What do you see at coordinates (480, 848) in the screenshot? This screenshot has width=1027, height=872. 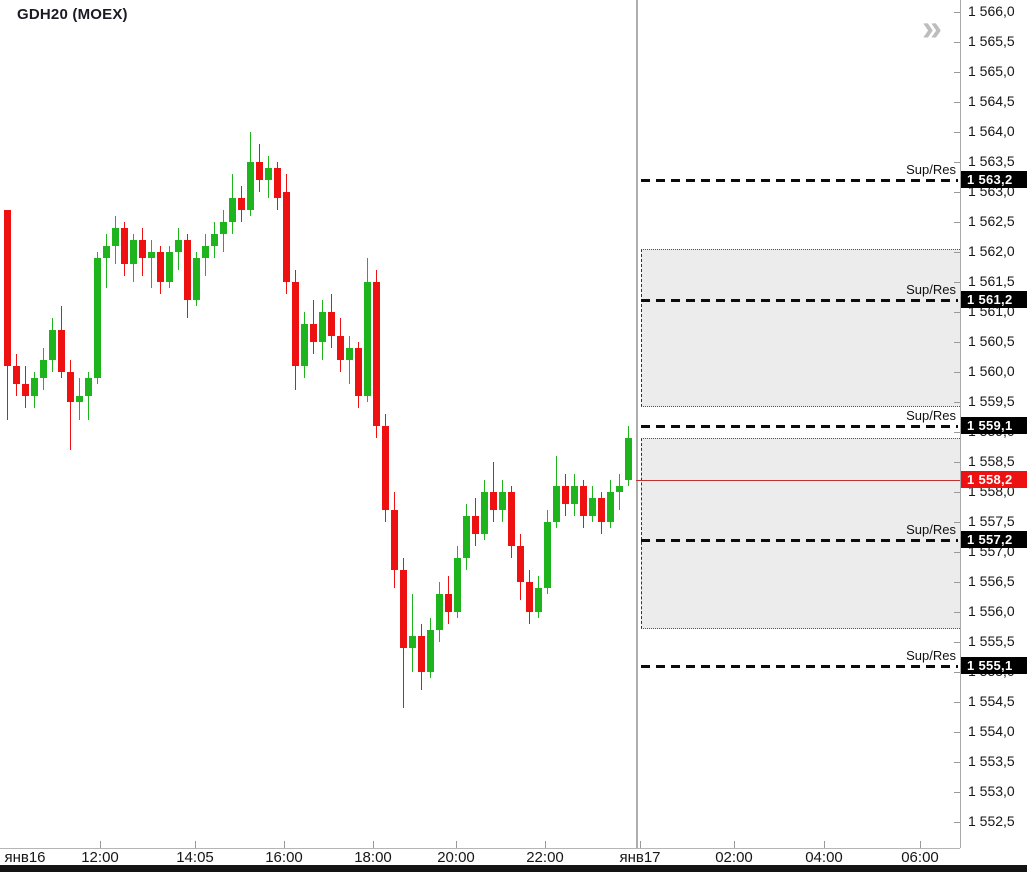 I see `time-axis-line` at bounding box center [480, 848].